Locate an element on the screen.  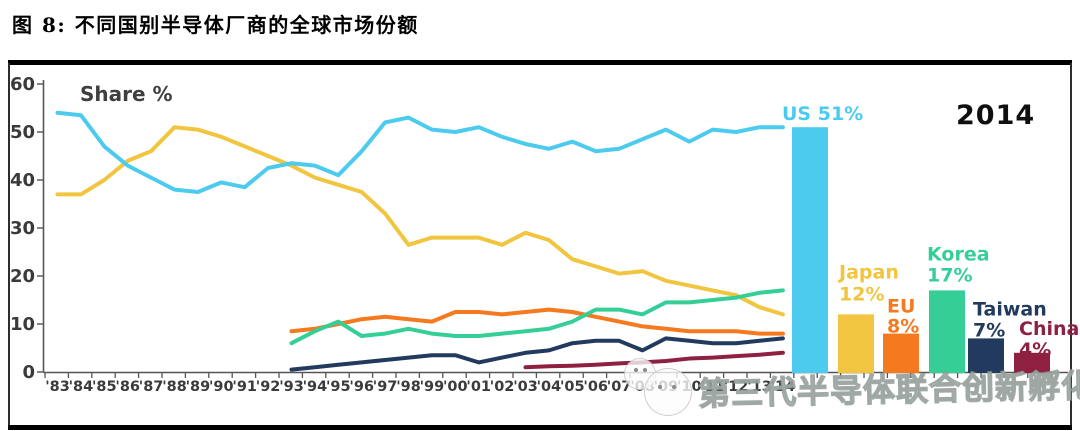
frame-top-rule is located at coordinates (540, 62).